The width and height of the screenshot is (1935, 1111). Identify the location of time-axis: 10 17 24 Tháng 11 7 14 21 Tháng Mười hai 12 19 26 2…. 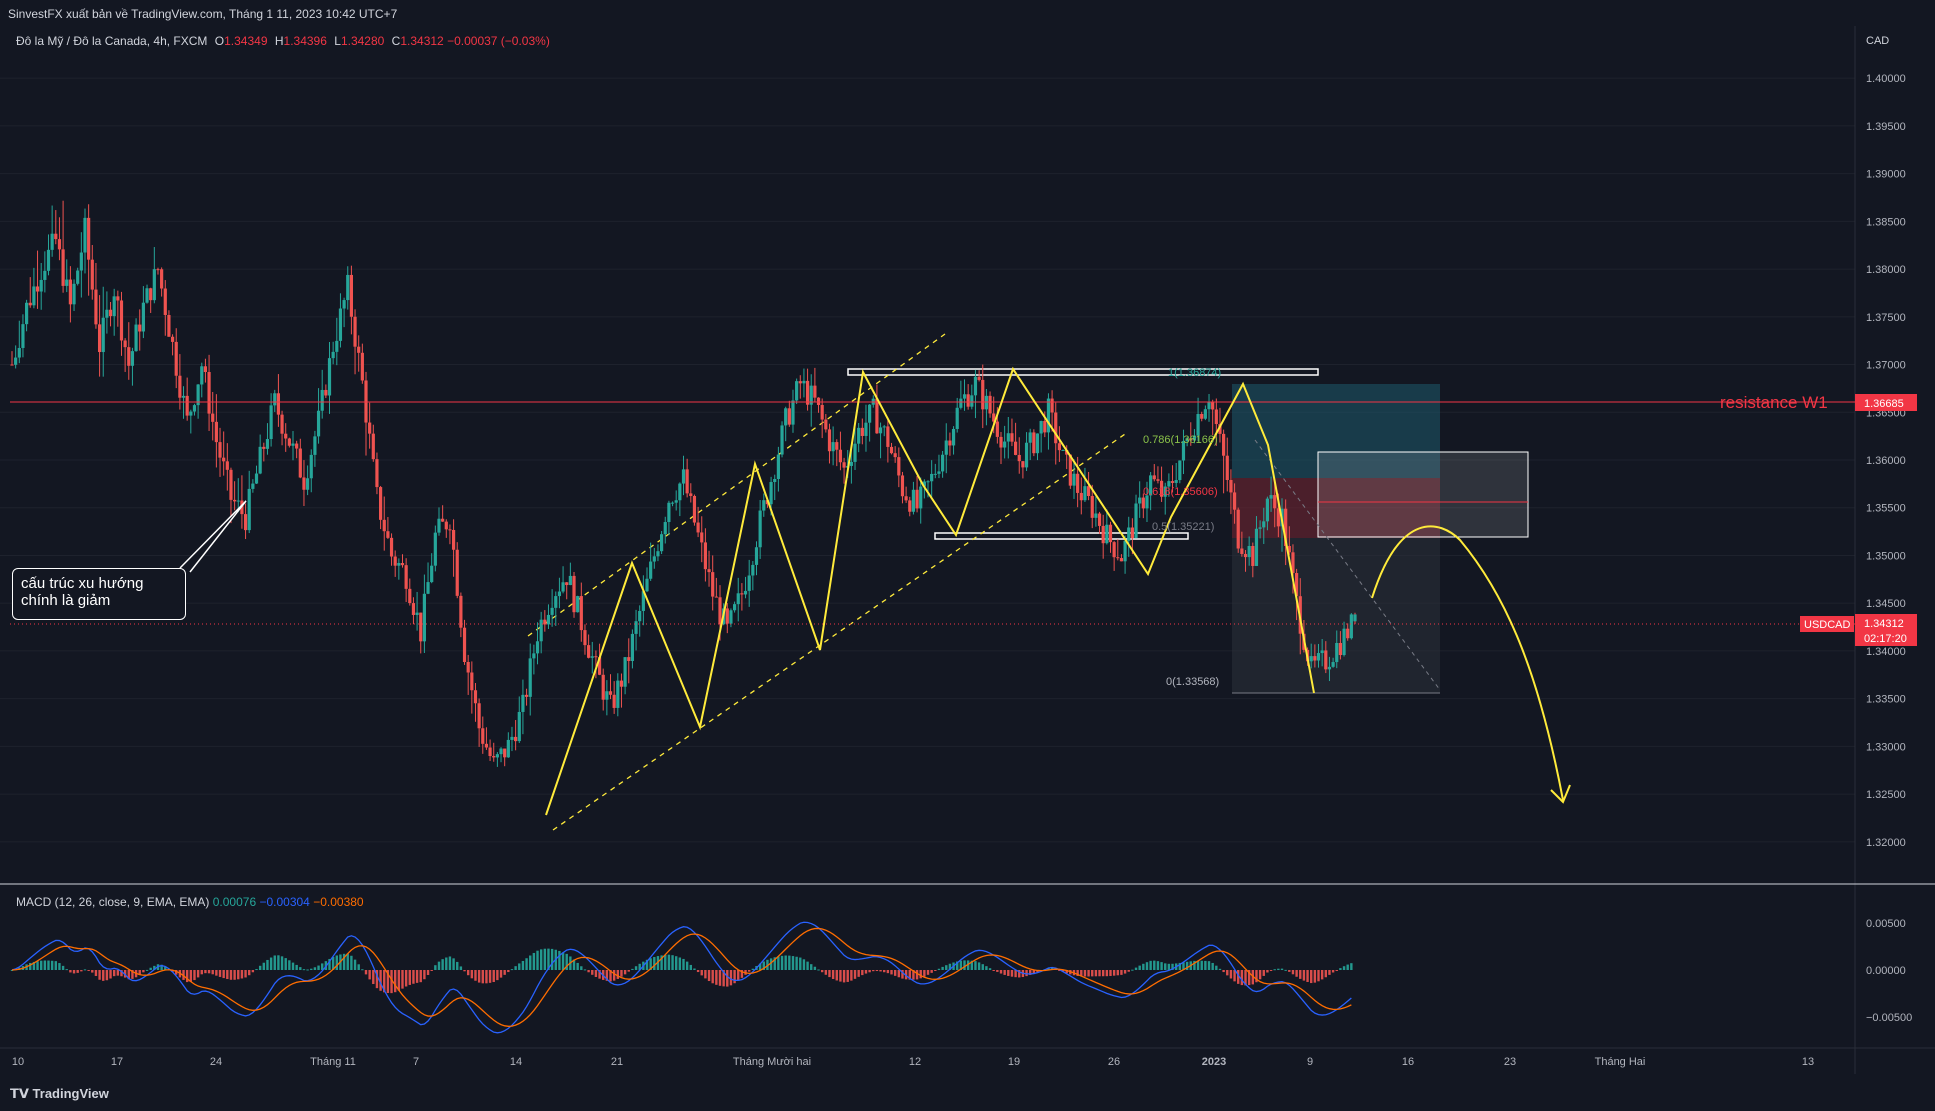
(913, 1062).